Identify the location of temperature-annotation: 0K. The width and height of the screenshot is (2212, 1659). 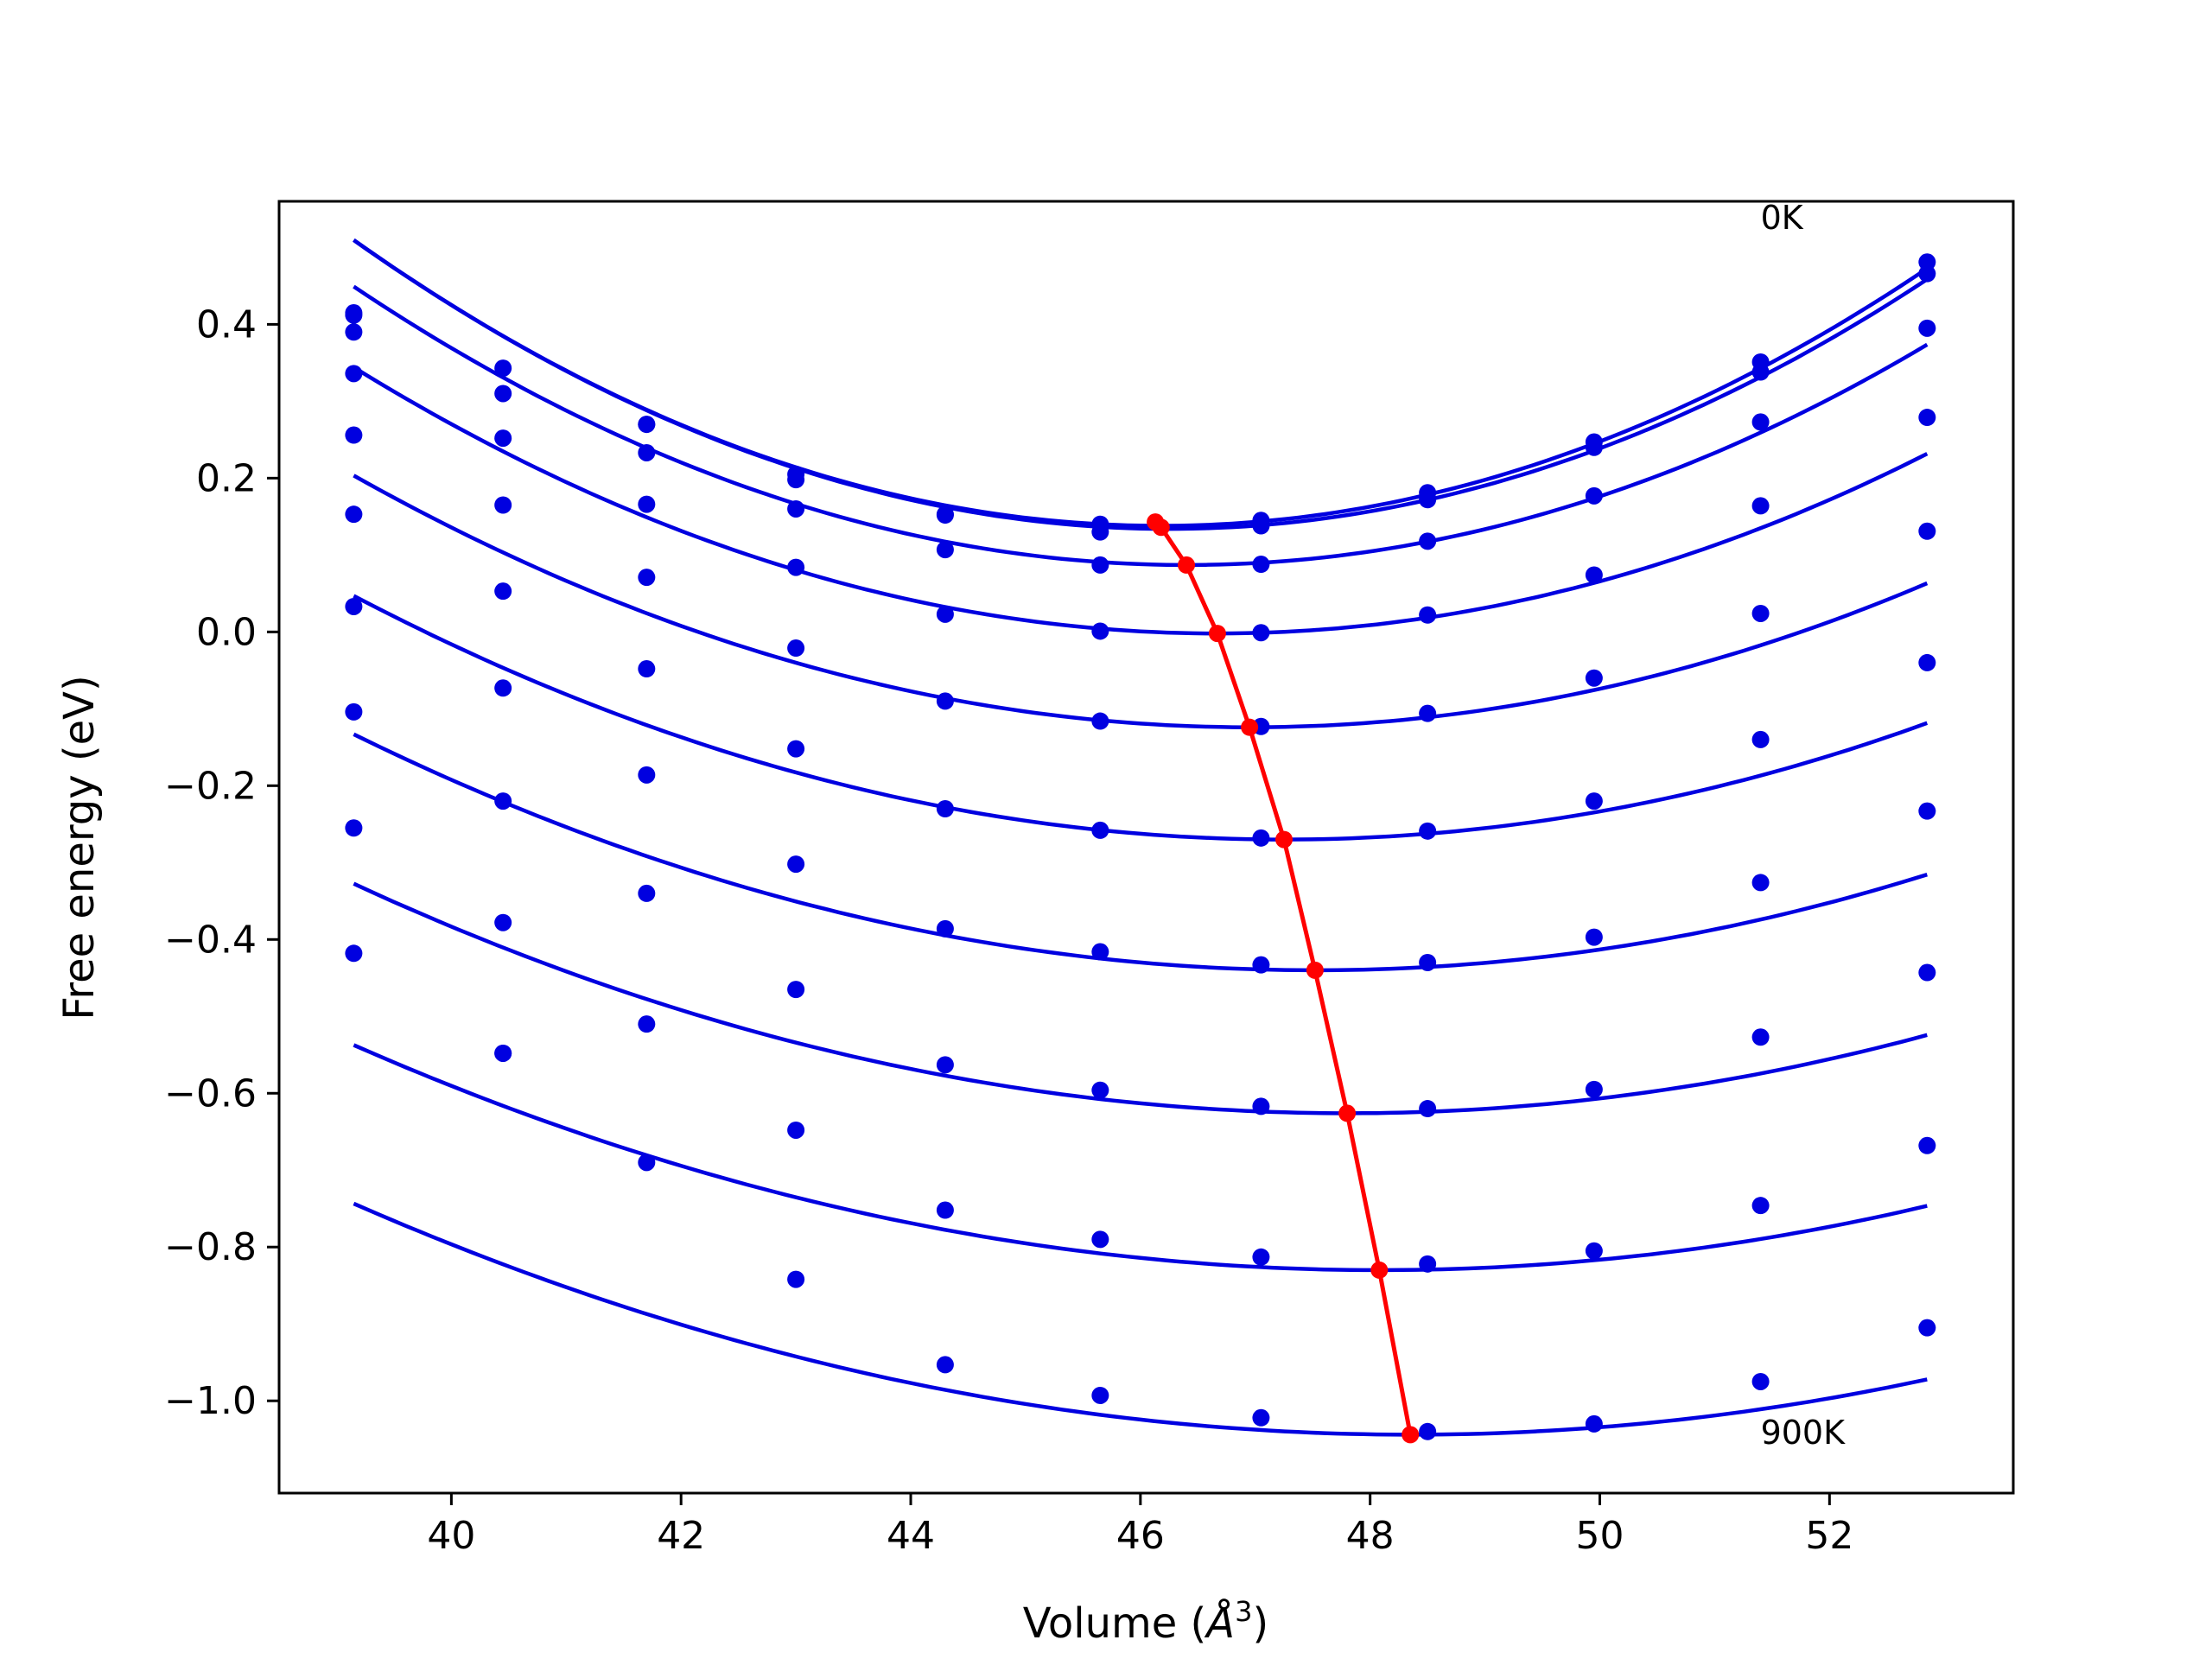
(1782, 218).